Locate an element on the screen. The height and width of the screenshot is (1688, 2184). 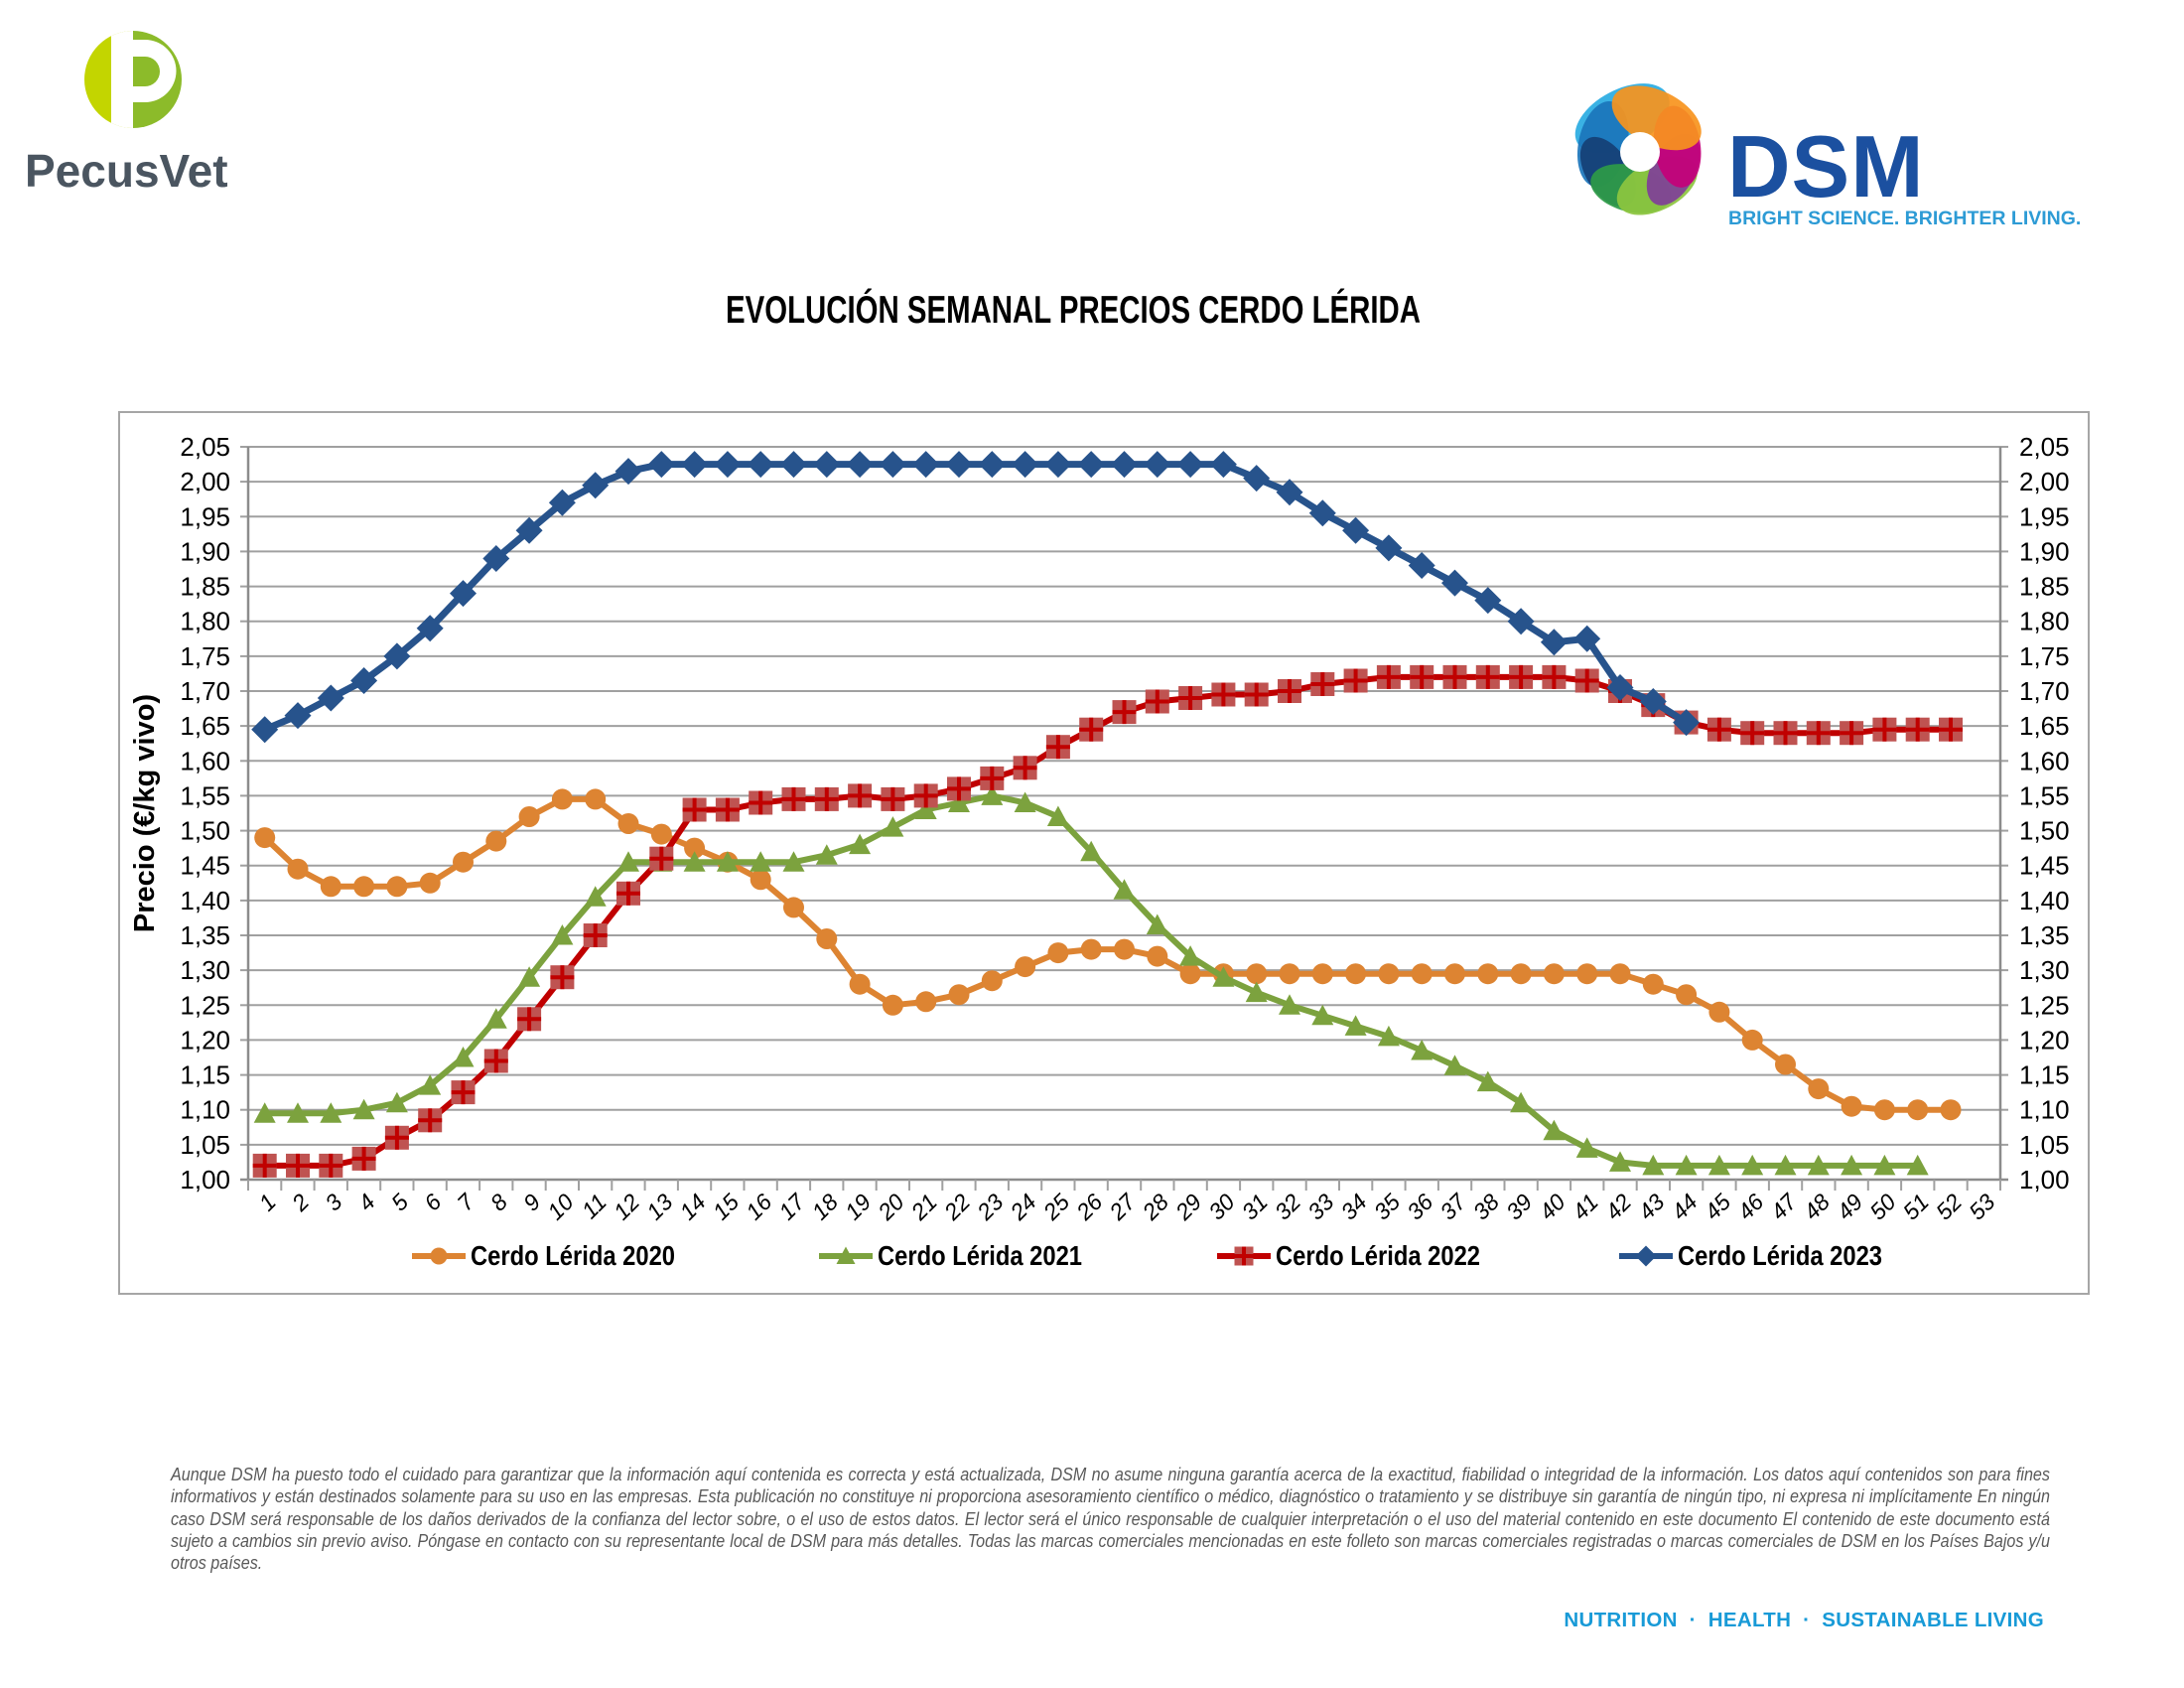
svg-text: Cerdo Lérida 2023 is located at coordinates (1780, 1255).